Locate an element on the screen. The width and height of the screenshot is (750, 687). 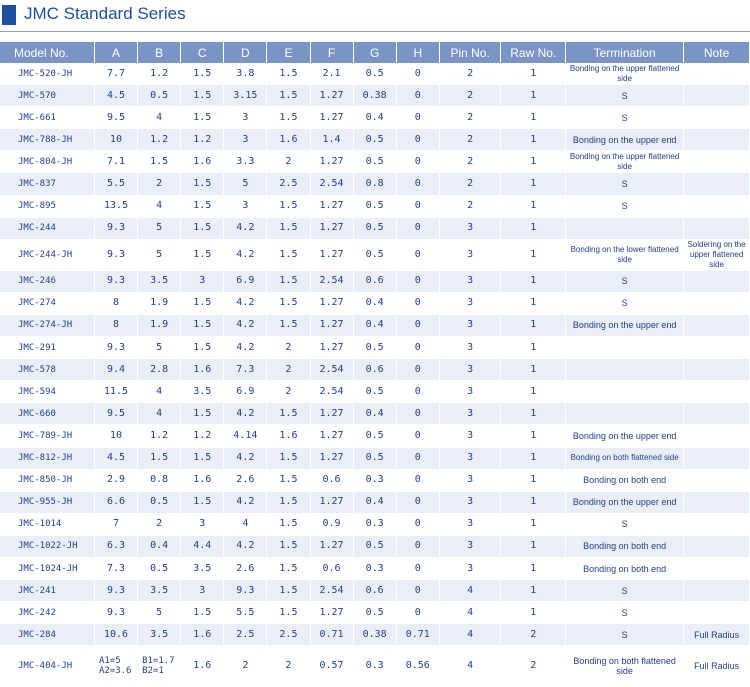
cell-d: 3 is located at coordinates (245, 118).